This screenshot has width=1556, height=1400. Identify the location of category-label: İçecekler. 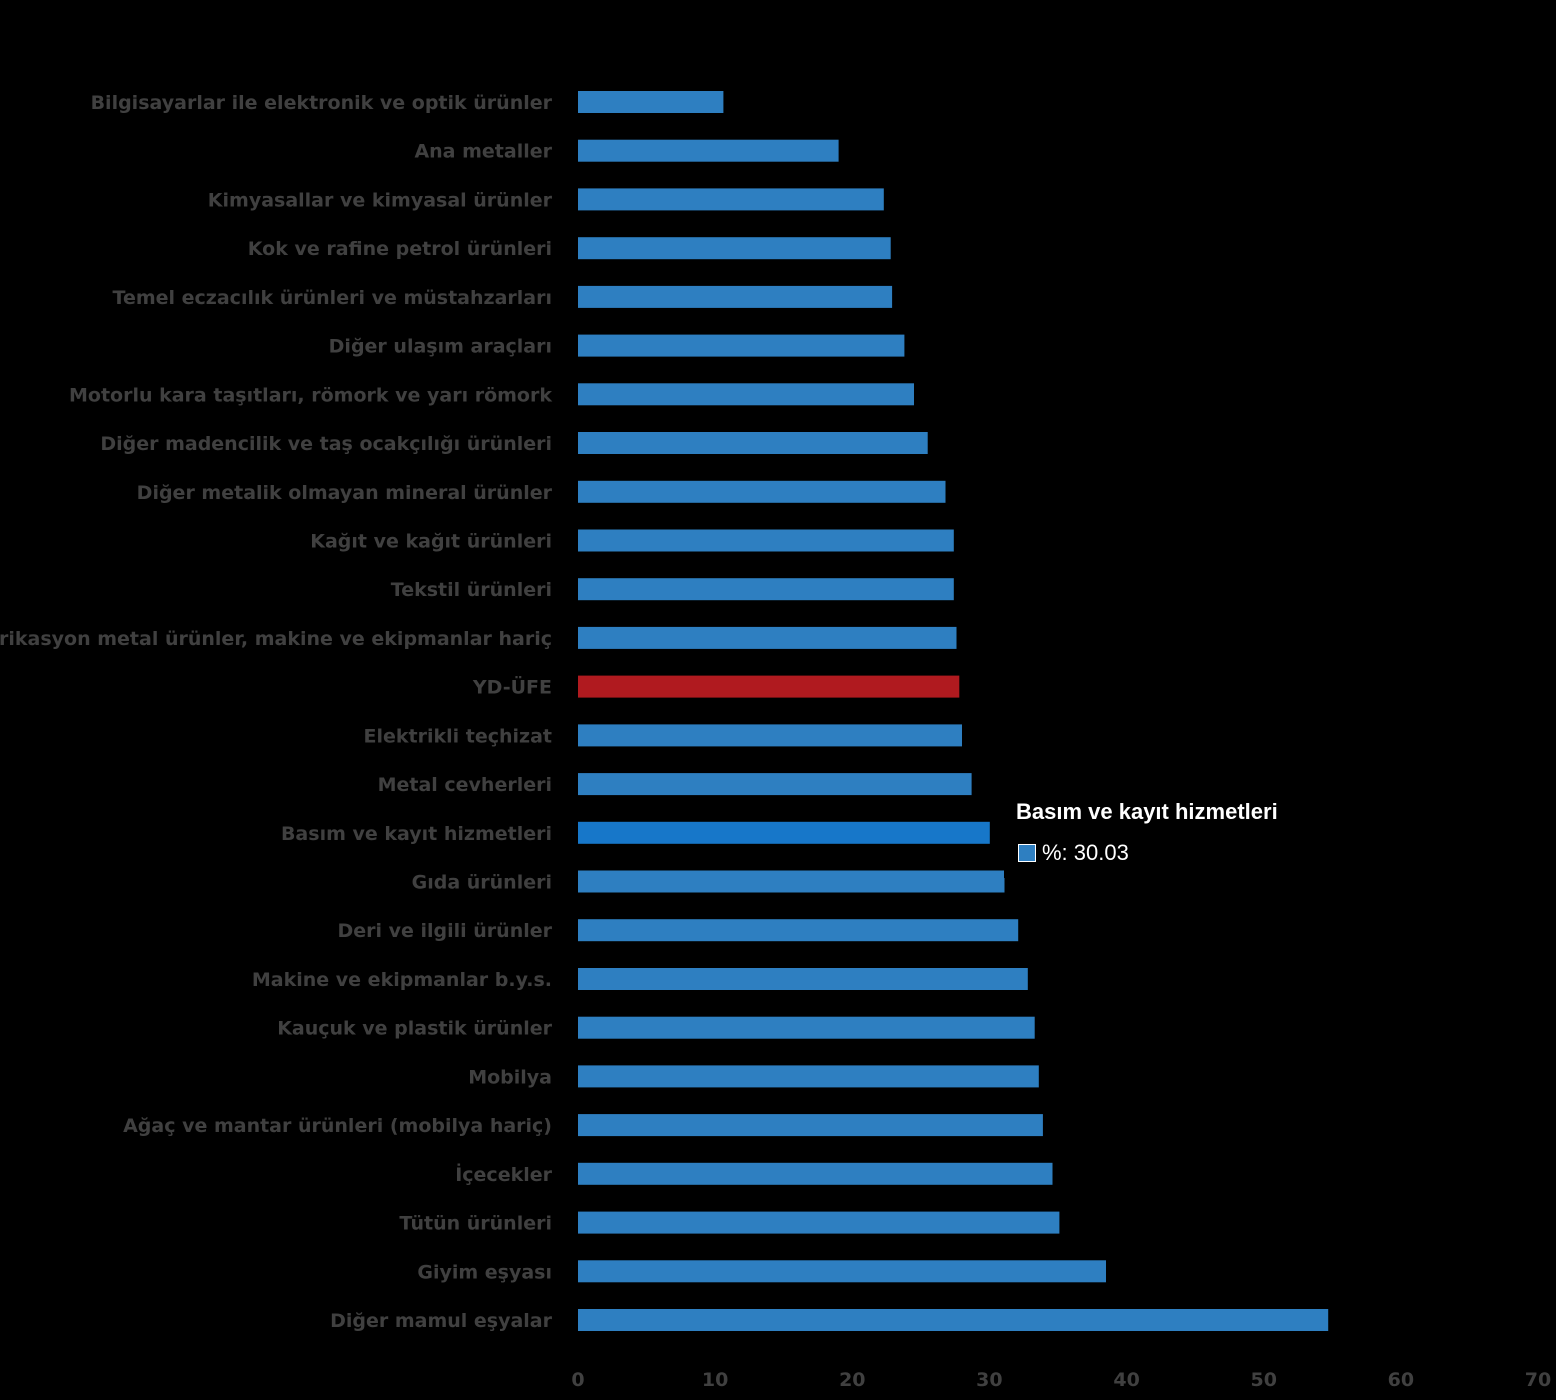
(503, 1174).